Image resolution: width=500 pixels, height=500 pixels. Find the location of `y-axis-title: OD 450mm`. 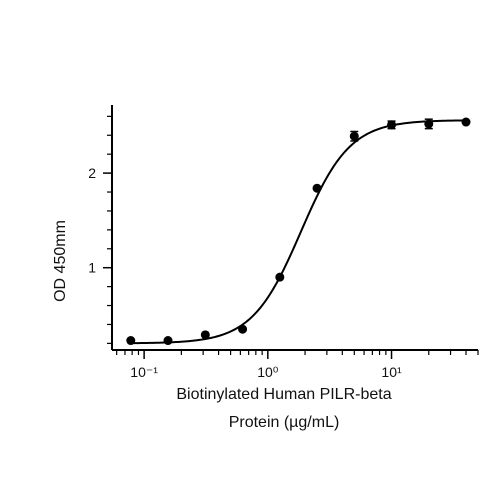

y-axis-title: OD 450mm is located at coordinates (60, 261).